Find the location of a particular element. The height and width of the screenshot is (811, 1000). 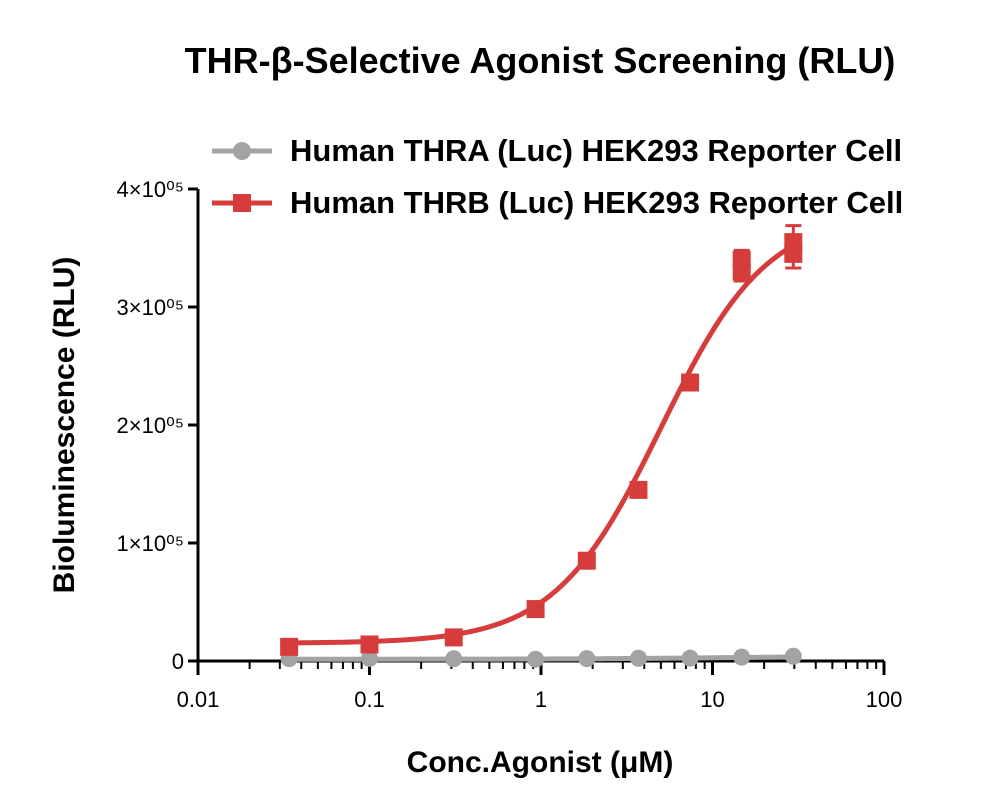

x-tick-label: 1 is located at coordinates (541, 699).